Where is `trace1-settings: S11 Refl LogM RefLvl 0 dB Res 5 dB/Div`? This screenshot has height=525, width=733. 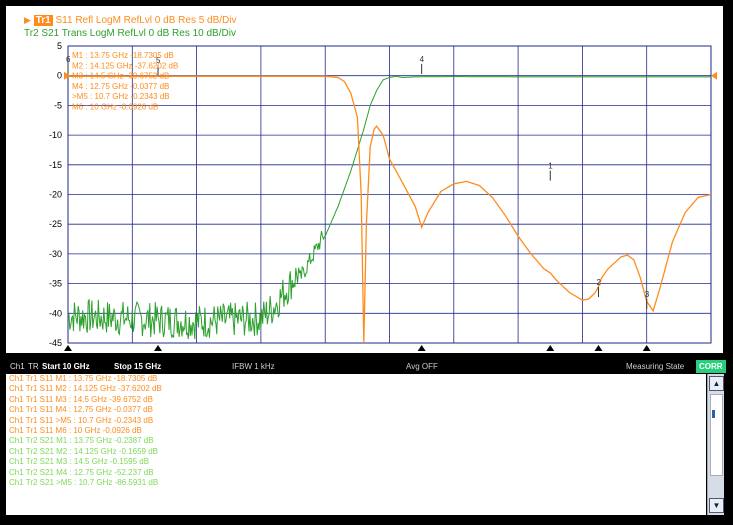 trace1-settings: S11 Refl LogM RefLvl 0 dB Res 5 dB/Div is located at coordinates (146, 20).